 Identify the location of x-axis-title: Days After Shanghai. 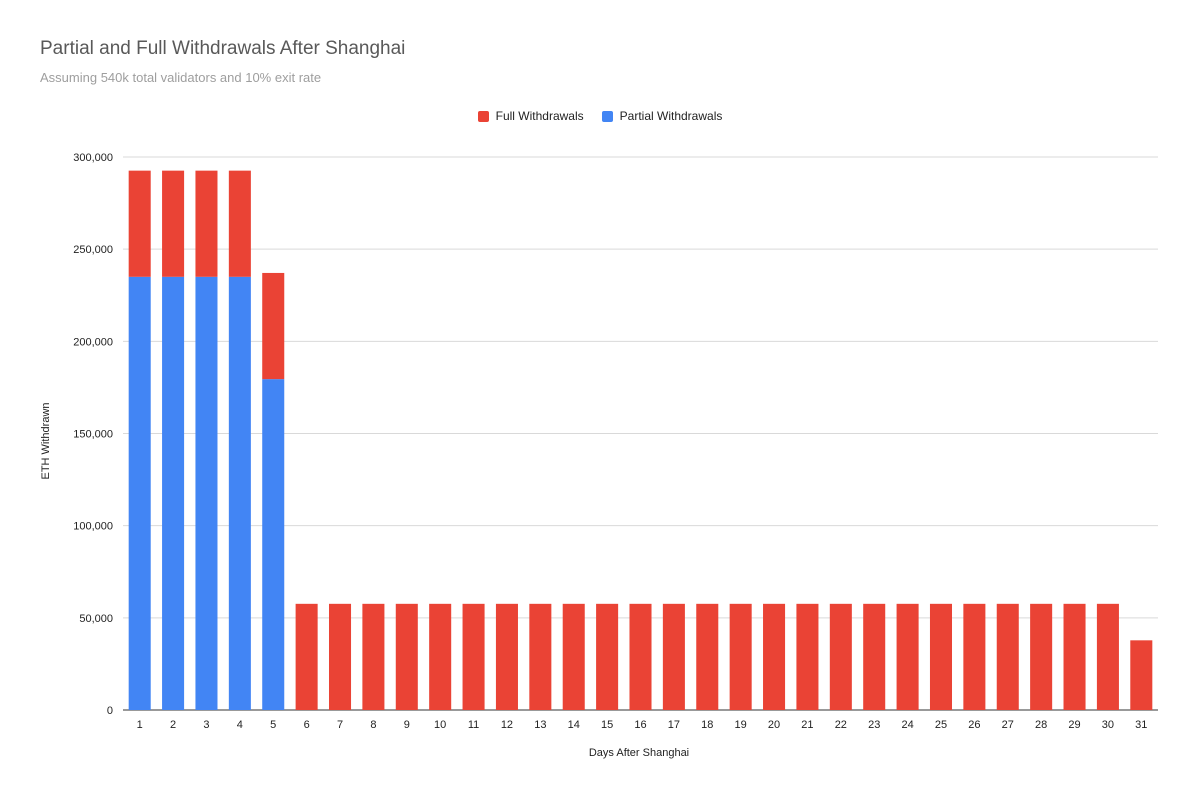
(639, 753).